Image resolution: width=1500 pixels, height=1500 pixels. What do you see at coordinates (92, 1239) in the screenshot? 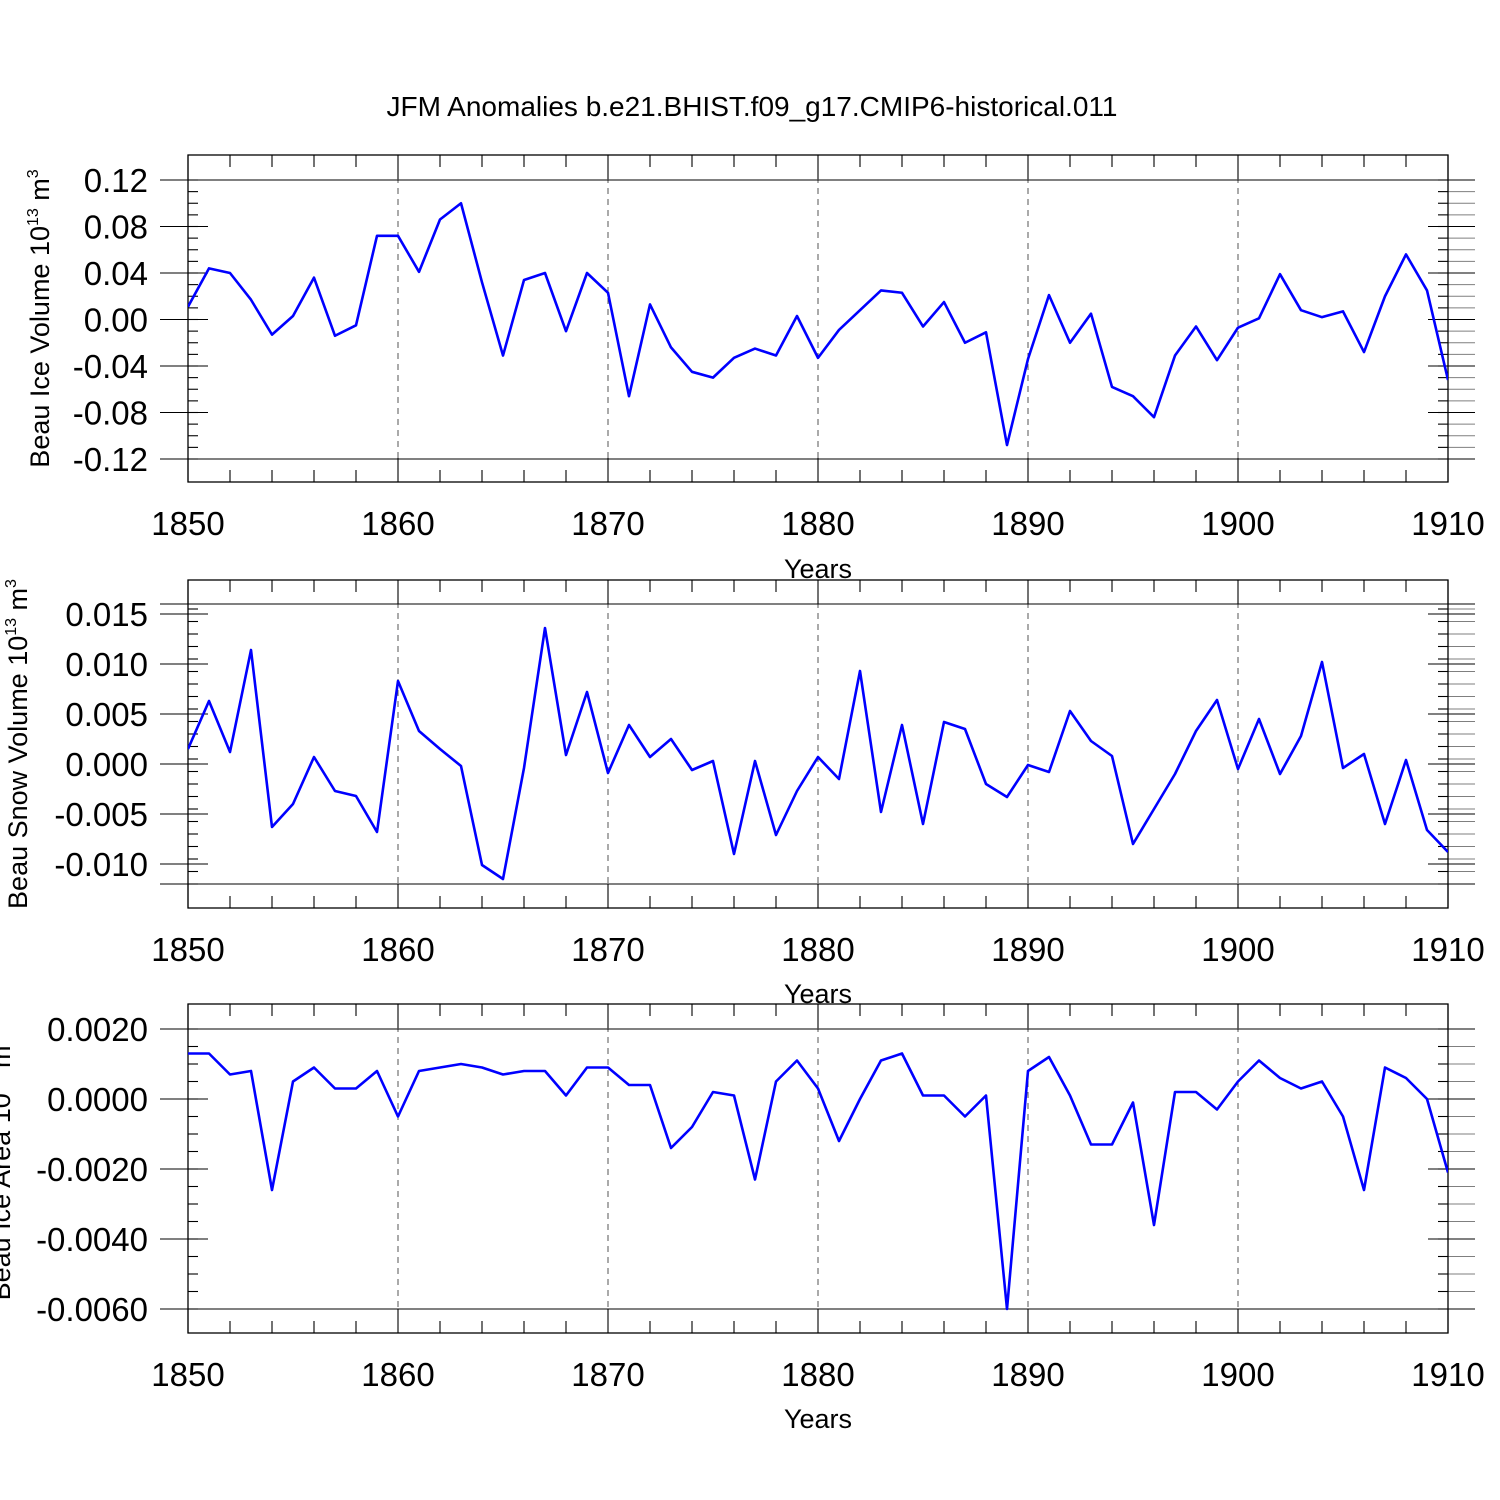
I see `y-tick-label: -0.0040` at bounding box center [92, 1239].